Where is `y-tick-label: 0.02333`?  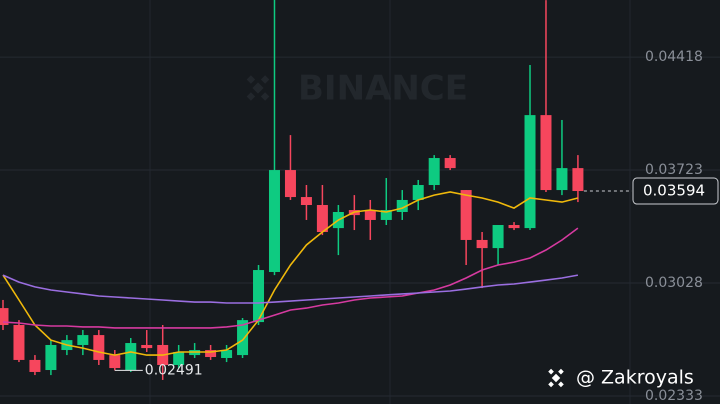
y-tick-label: 0.02333 is located at coordinates (674, 396).